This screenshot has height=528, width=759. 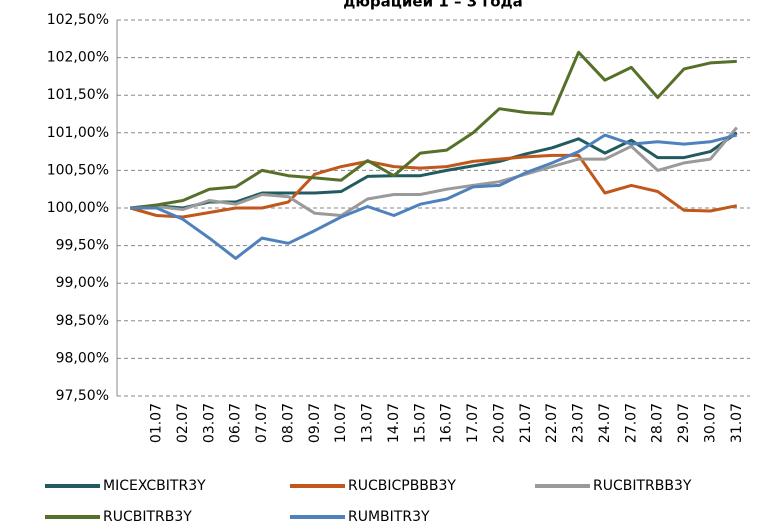 What do you see at coordinates (658, 423) in the screenshot?
I see `x-tick-label: 28.07` at bounding box center [658, 423].